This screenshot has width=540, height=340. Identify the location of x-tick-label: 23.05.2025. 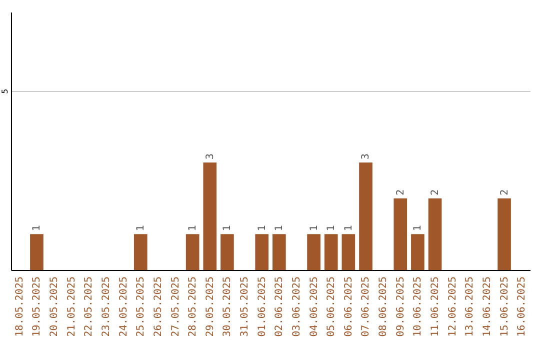
(106, 306).